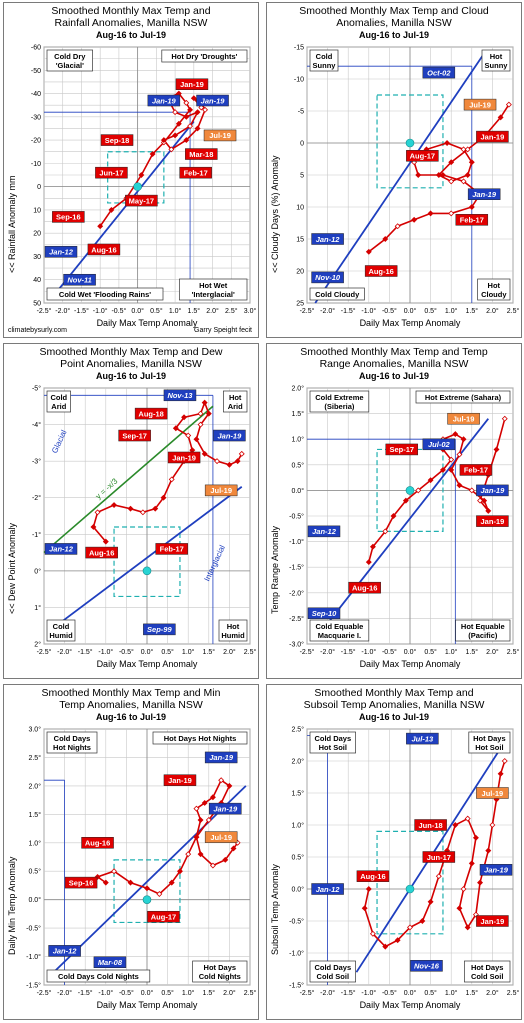 This screenshot has height=1023, width=524. What do you see at coordinates (483, 635) in the screenshot?
I see `corner-label: (Pacific)` at bounding box center [483, 635].